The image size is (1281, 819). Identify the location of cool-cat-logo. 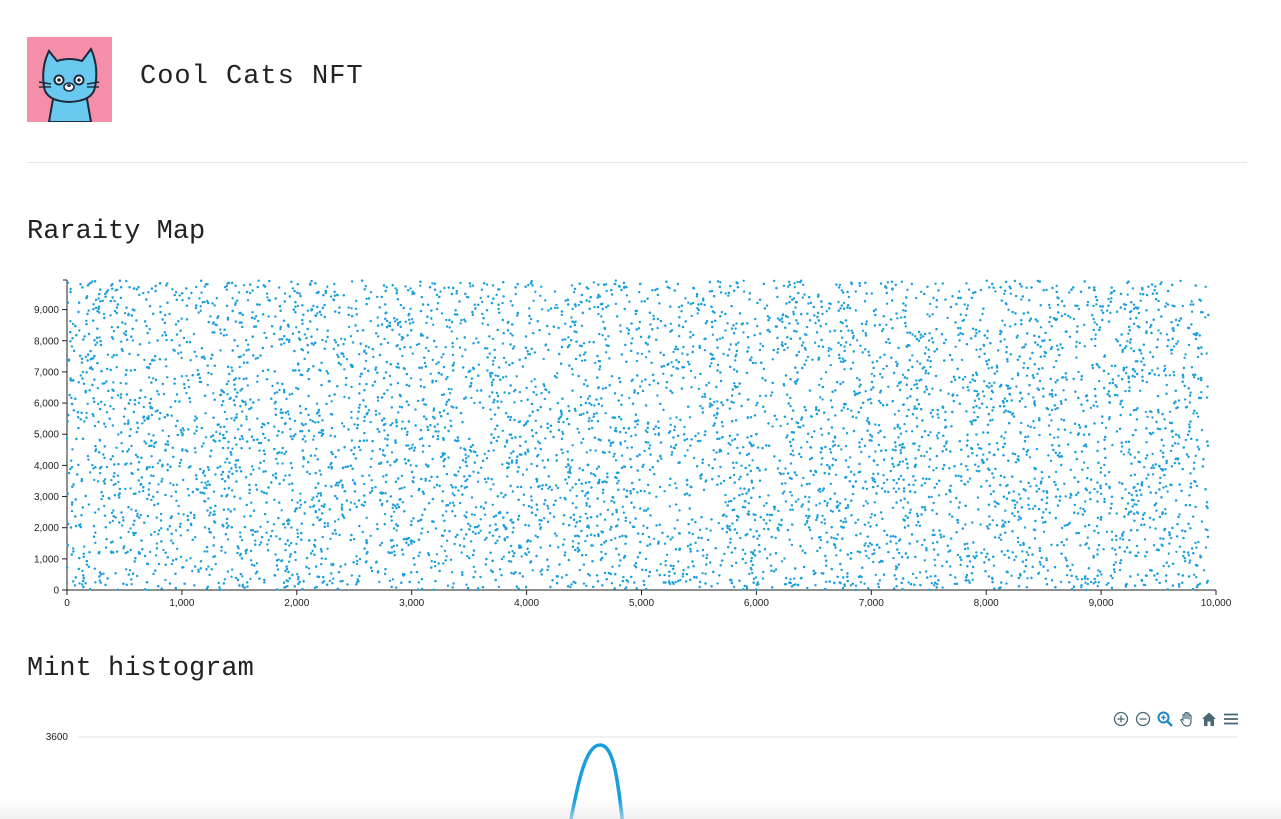
(69, 80).